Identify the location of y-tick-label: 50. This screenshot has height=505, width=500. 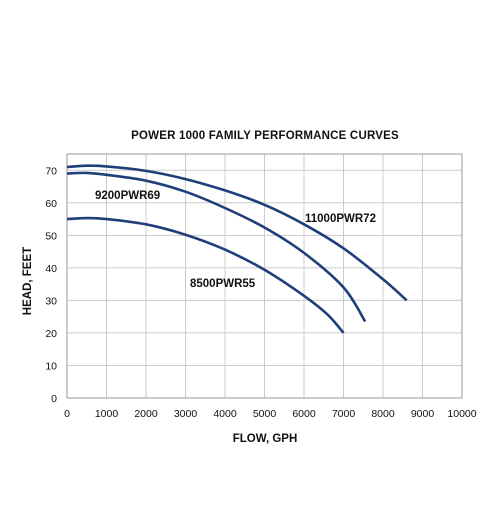
(51, 236).